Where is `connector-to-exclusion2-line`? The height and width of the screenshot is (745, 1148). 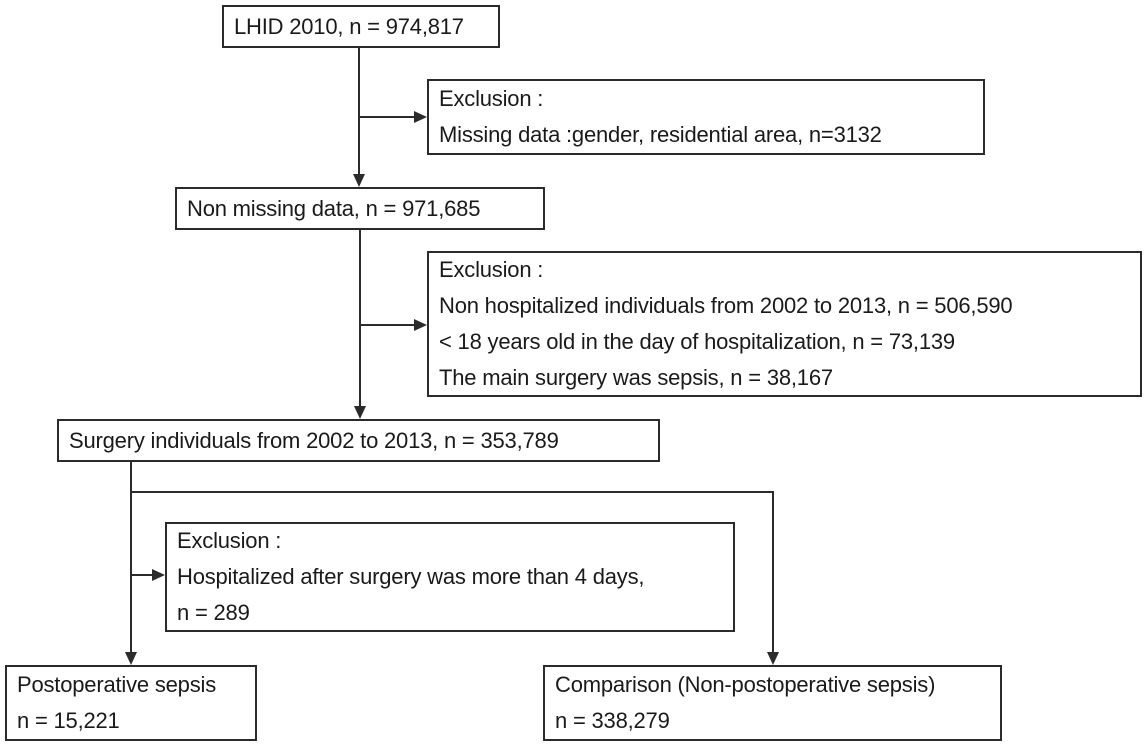 connector-to-exclusion2-line is located at coordinates (387, 325).